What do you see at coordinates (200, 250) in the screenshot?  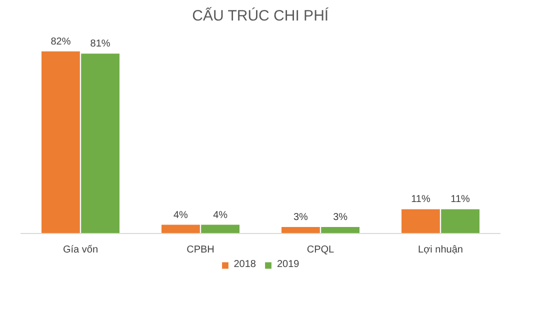 I see `x-tick-label: CPBH` at bounding box center [200, 250].